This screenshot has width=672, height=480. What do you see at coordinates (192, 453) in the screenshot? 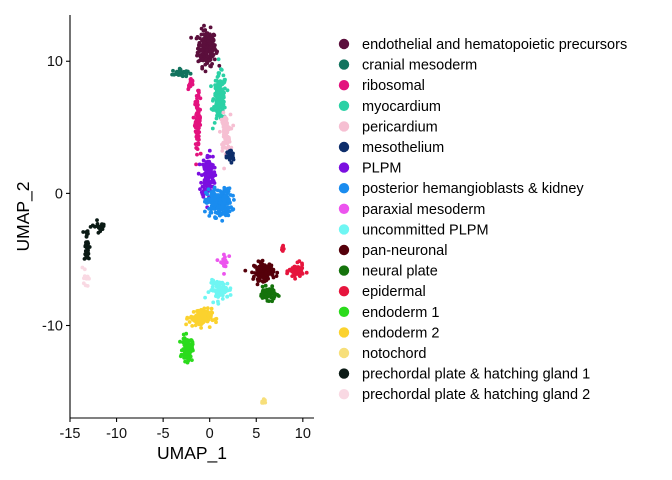
I see `x-axis-title: UMAP_1` at bounding box center [192, 453].